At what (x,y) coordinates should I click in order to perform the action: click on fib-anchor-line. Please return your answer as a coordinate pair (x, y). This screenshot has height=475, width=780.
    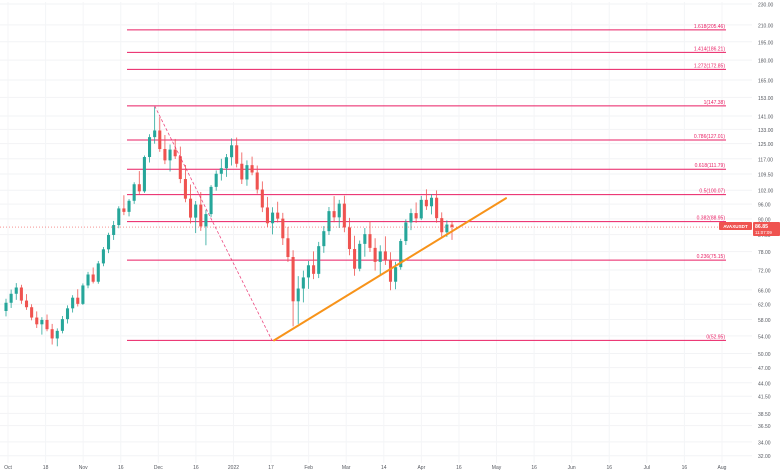
    Looking at the image, I should click on (213, 223).